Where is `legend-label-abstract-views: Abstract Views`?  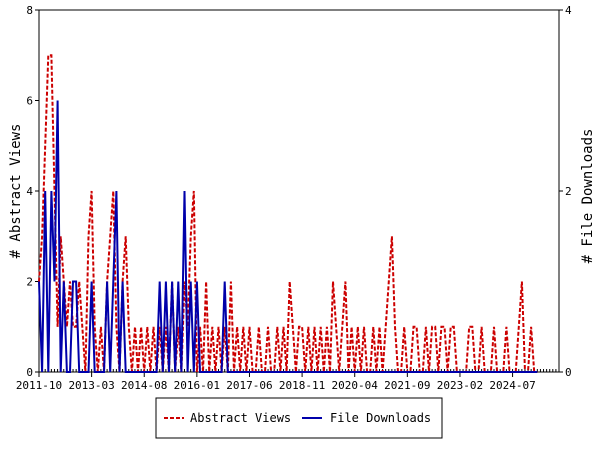
legend-label-abstract-views: Abstract Views is located at coordinates (240, 418).